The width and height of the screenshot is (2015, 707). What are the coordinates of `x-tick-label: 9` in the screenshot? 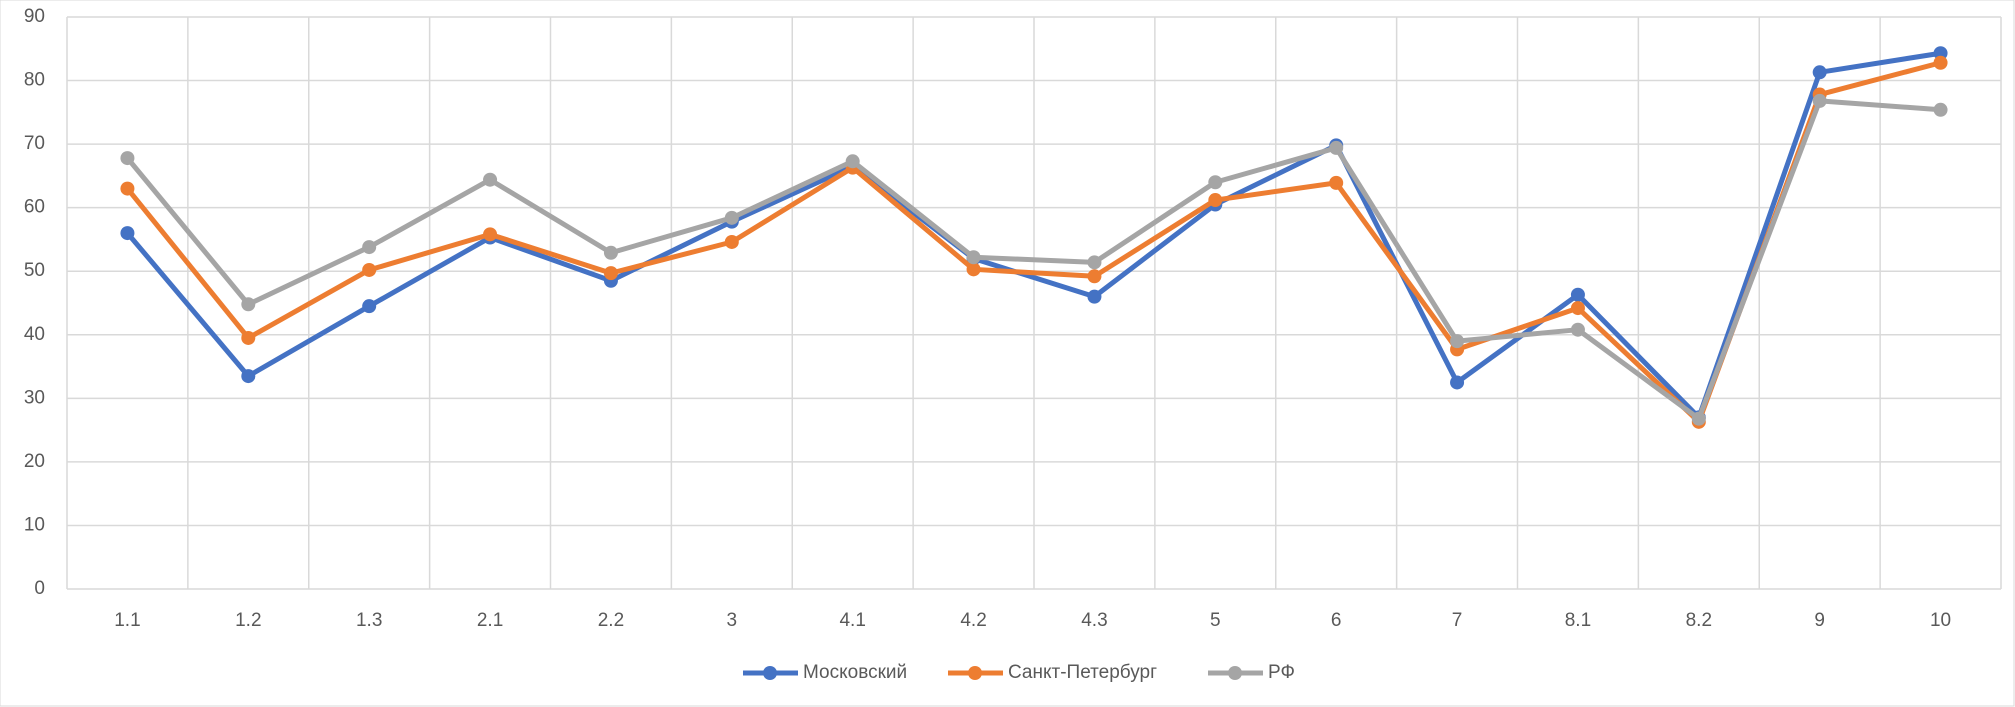 It's located at (1819, 620).